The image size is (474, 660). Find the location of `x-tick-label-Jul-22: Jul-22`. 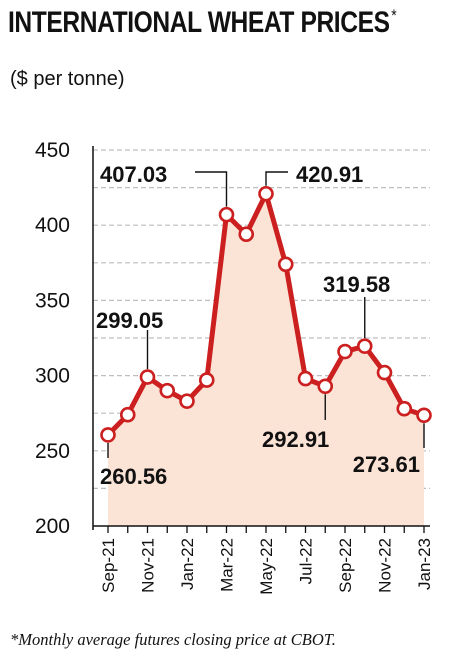

x-tick-label-Jul-22: Jul-22 is located at coordinates (306, 561).